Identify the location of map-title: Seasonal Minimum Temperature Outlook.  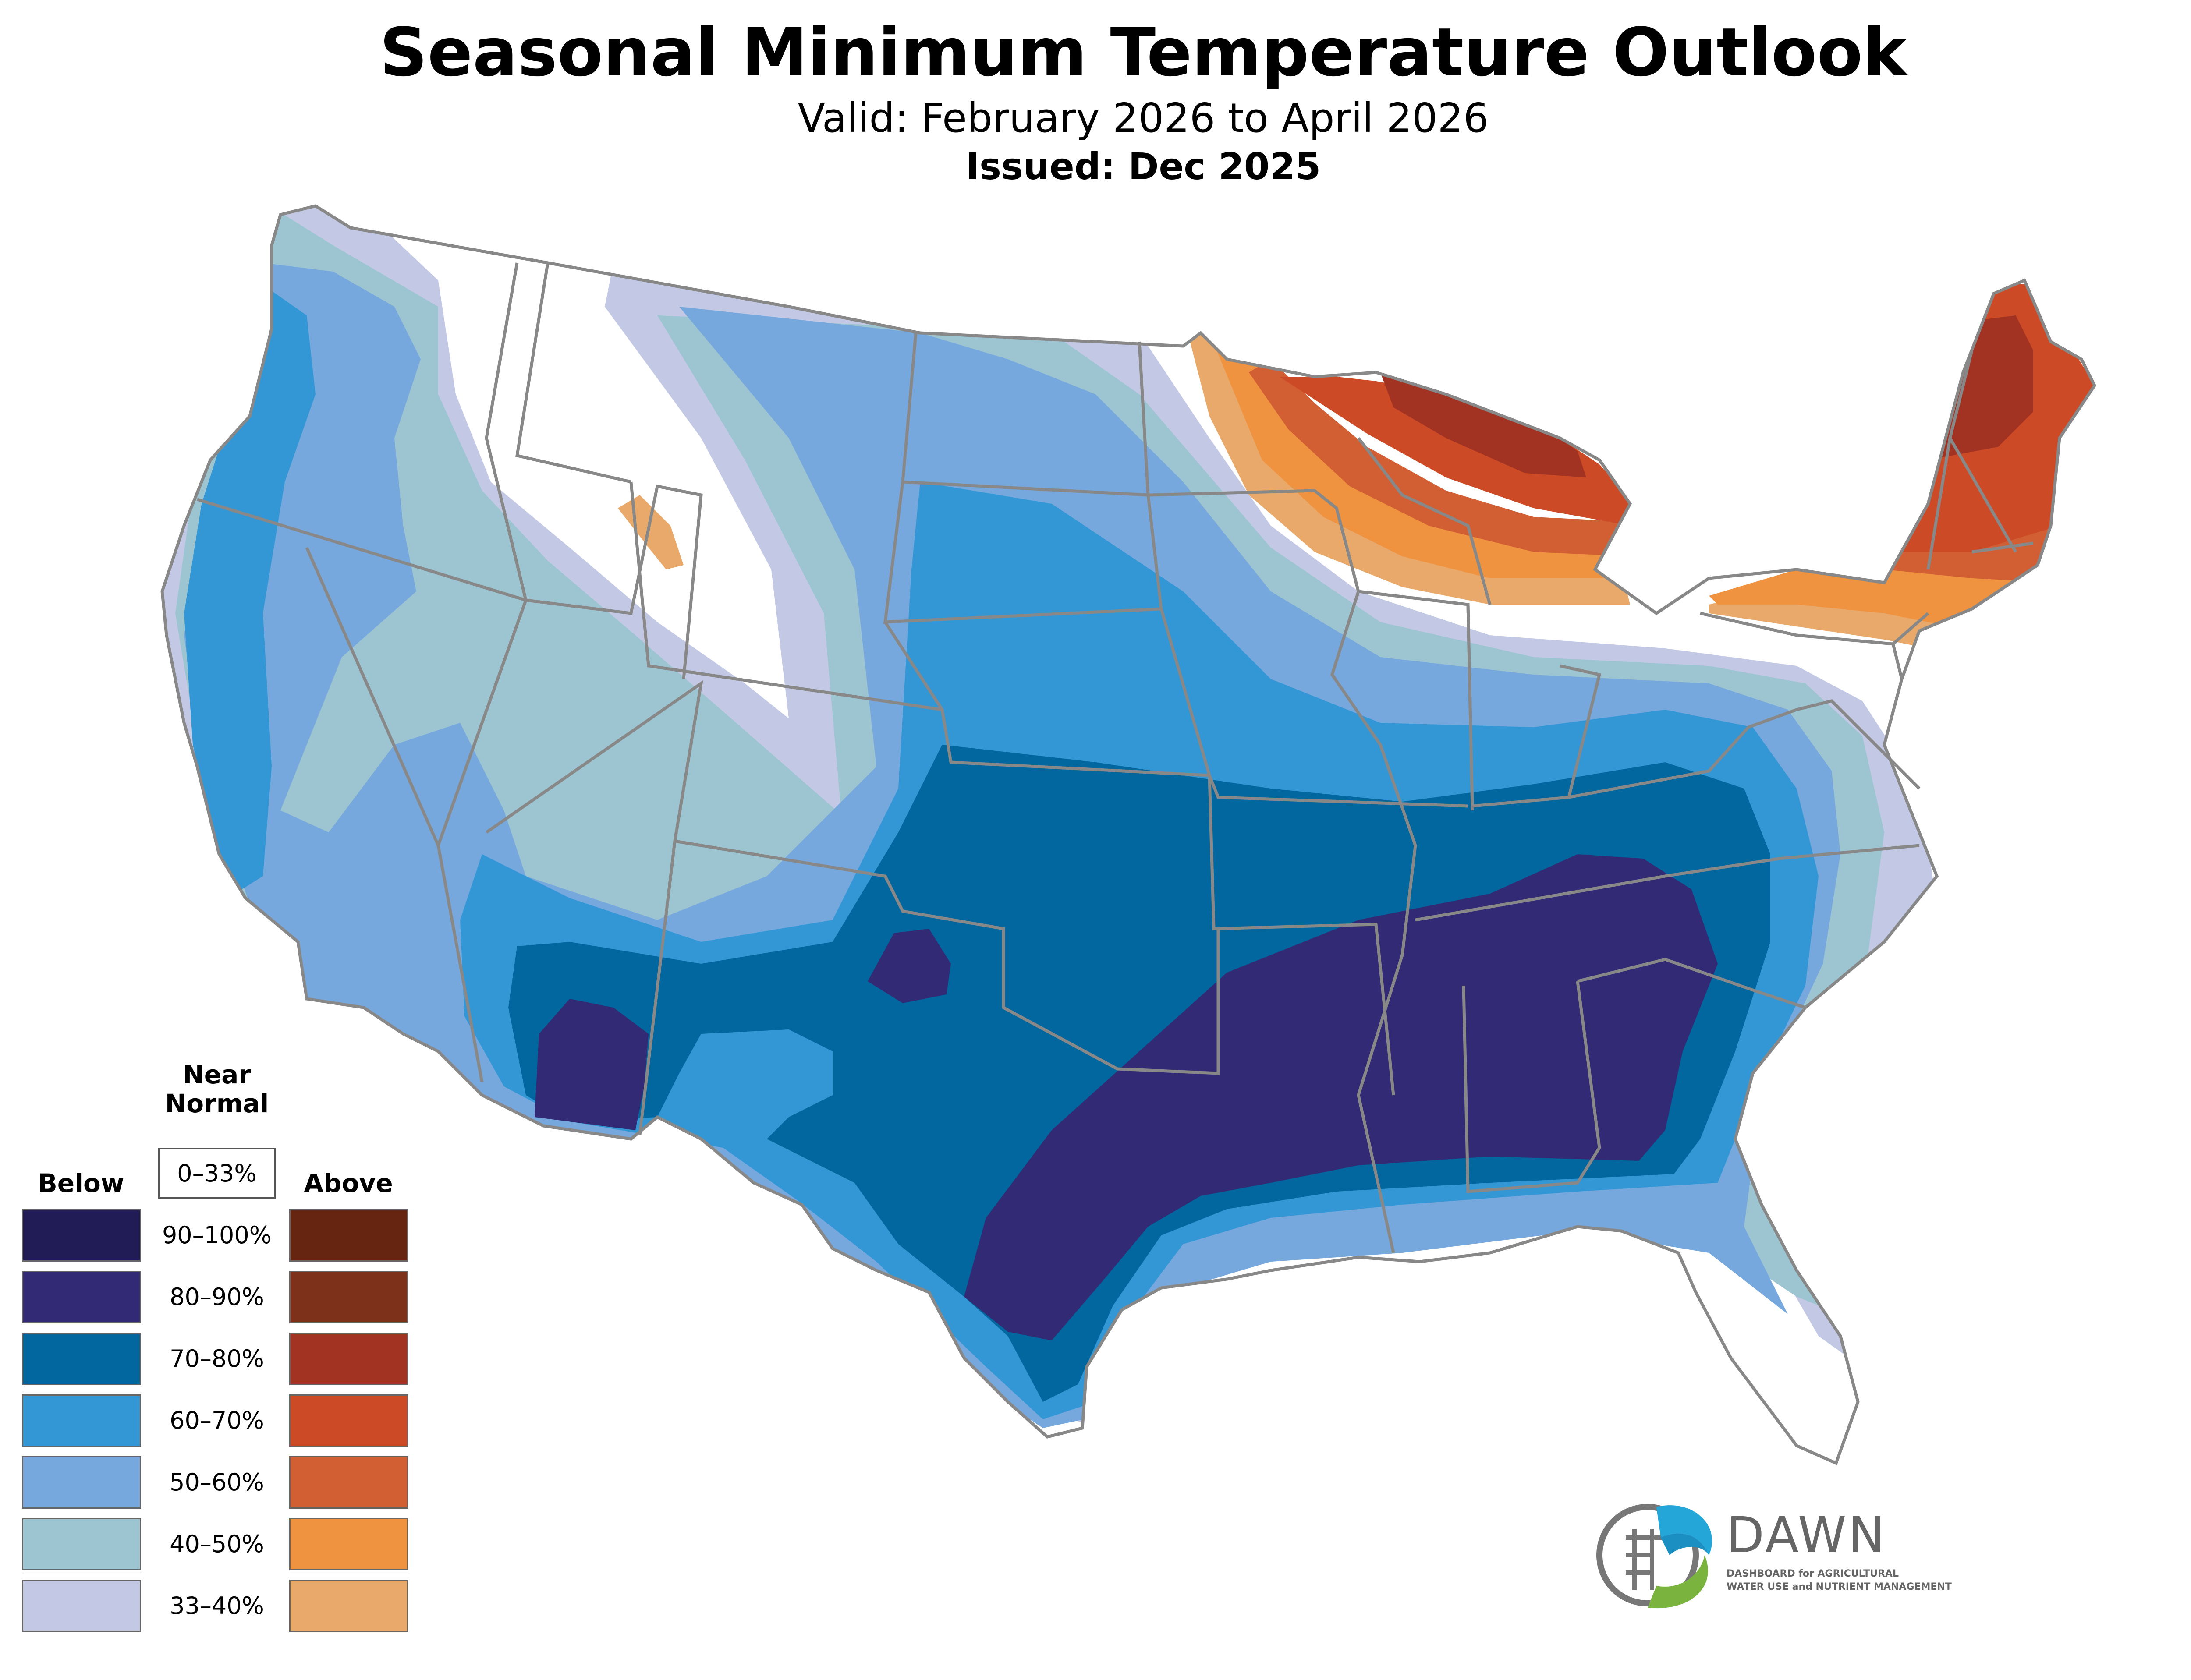
(1143, 52).